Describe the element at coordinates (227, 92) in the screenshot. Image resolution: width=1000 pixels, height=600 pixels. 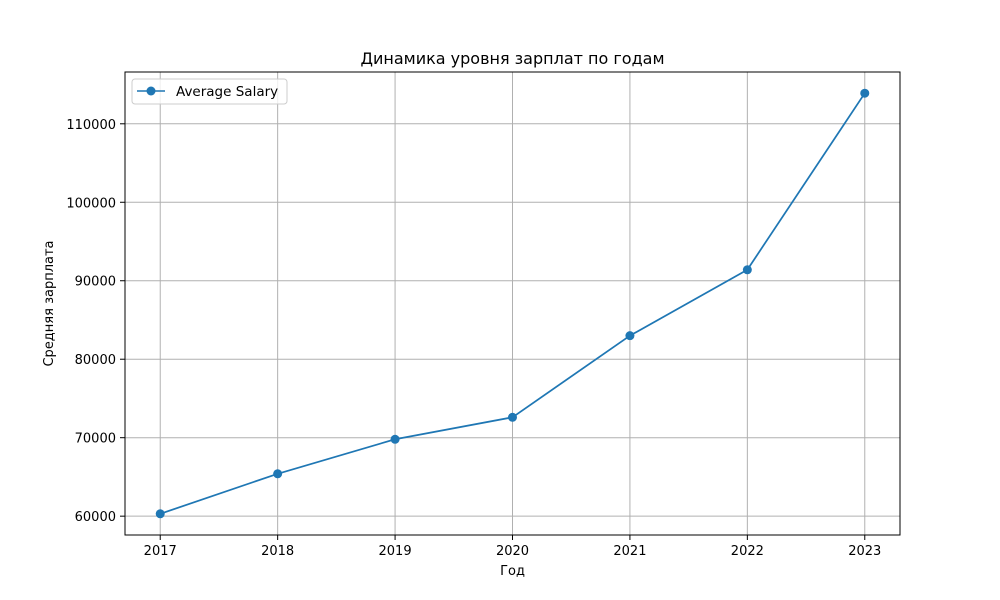
I see `legend-label: Average Salary` at that location.